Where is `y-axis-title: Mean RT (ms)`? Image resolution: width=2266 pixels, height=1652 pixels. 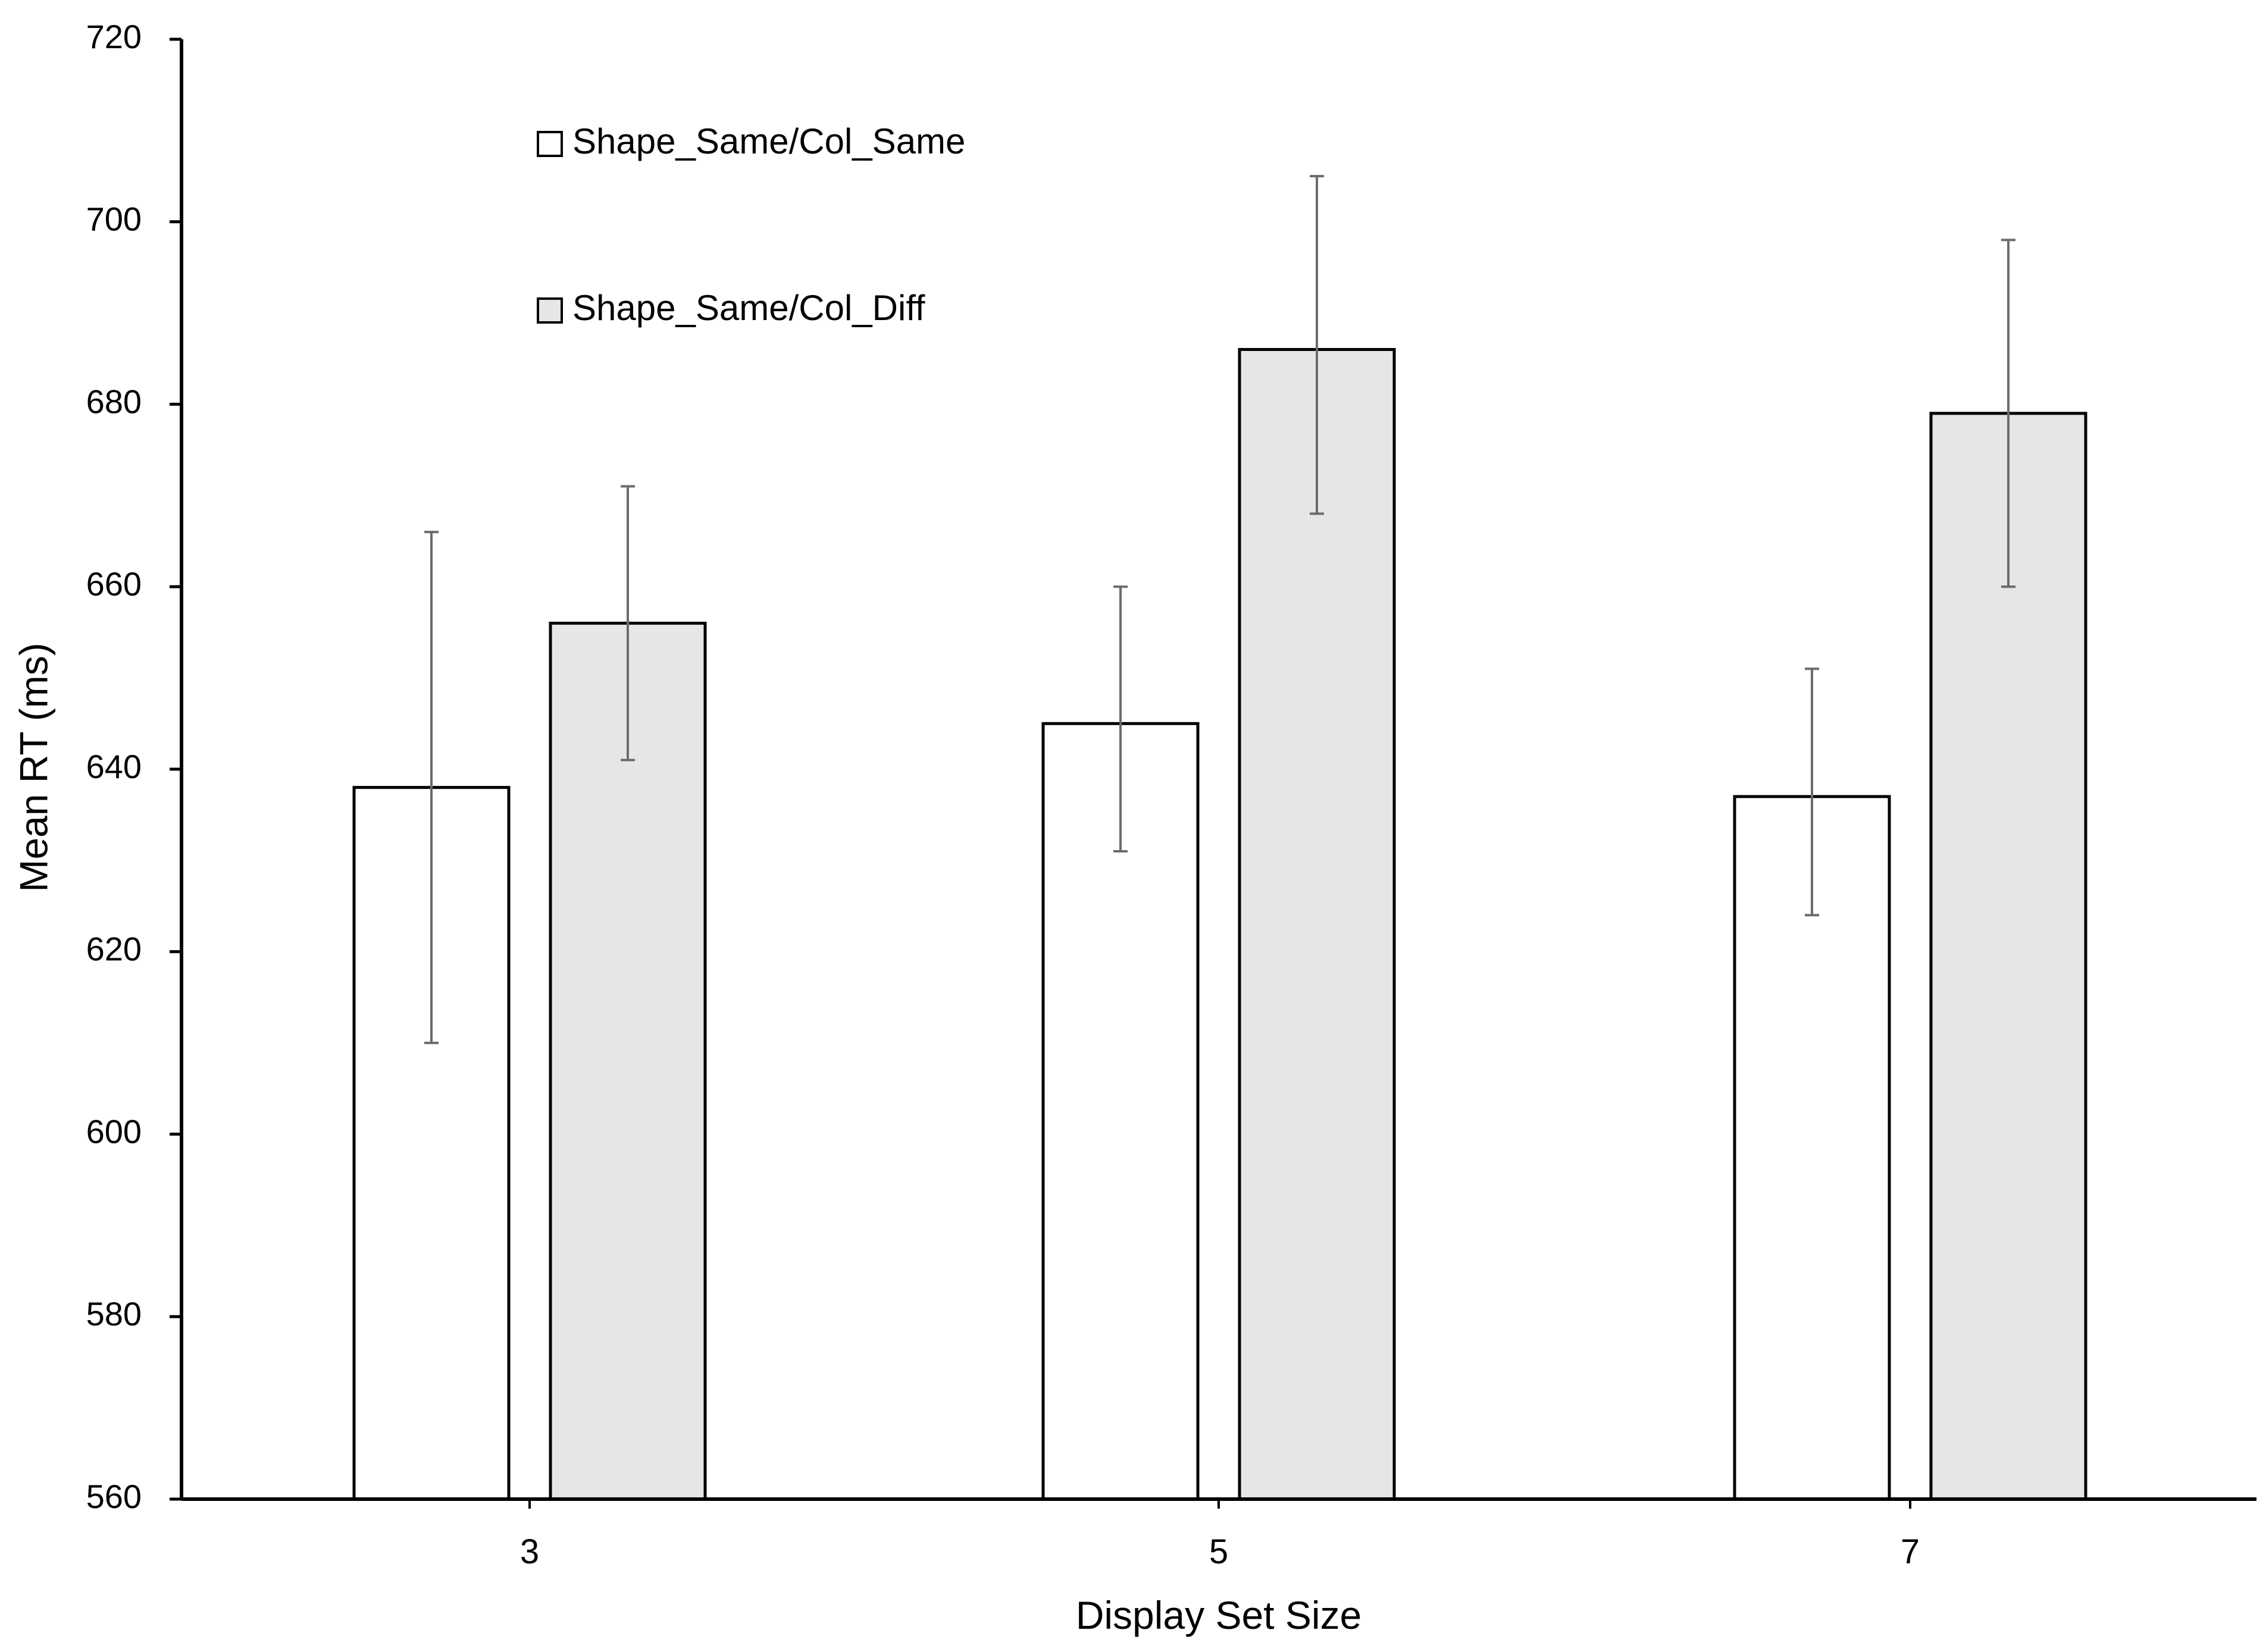
y-axis-title: Mean RT (ms) is located at coordinates (33, 767).